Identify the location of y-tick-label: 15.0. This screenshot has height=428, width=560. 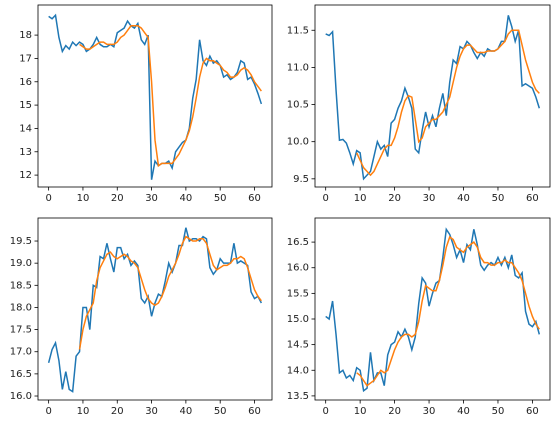
(298, 319).